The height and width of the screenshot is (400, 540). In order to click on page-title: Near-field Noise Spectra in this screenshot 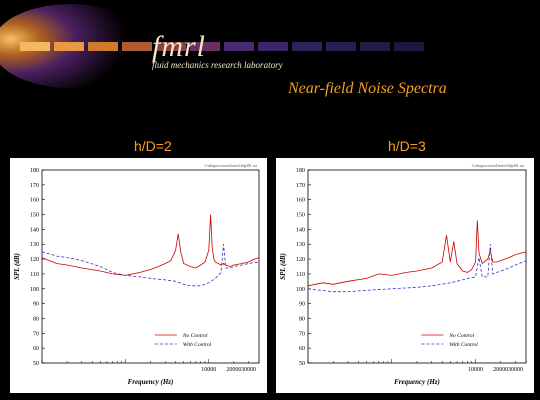, I will do `click(367, 88)`.